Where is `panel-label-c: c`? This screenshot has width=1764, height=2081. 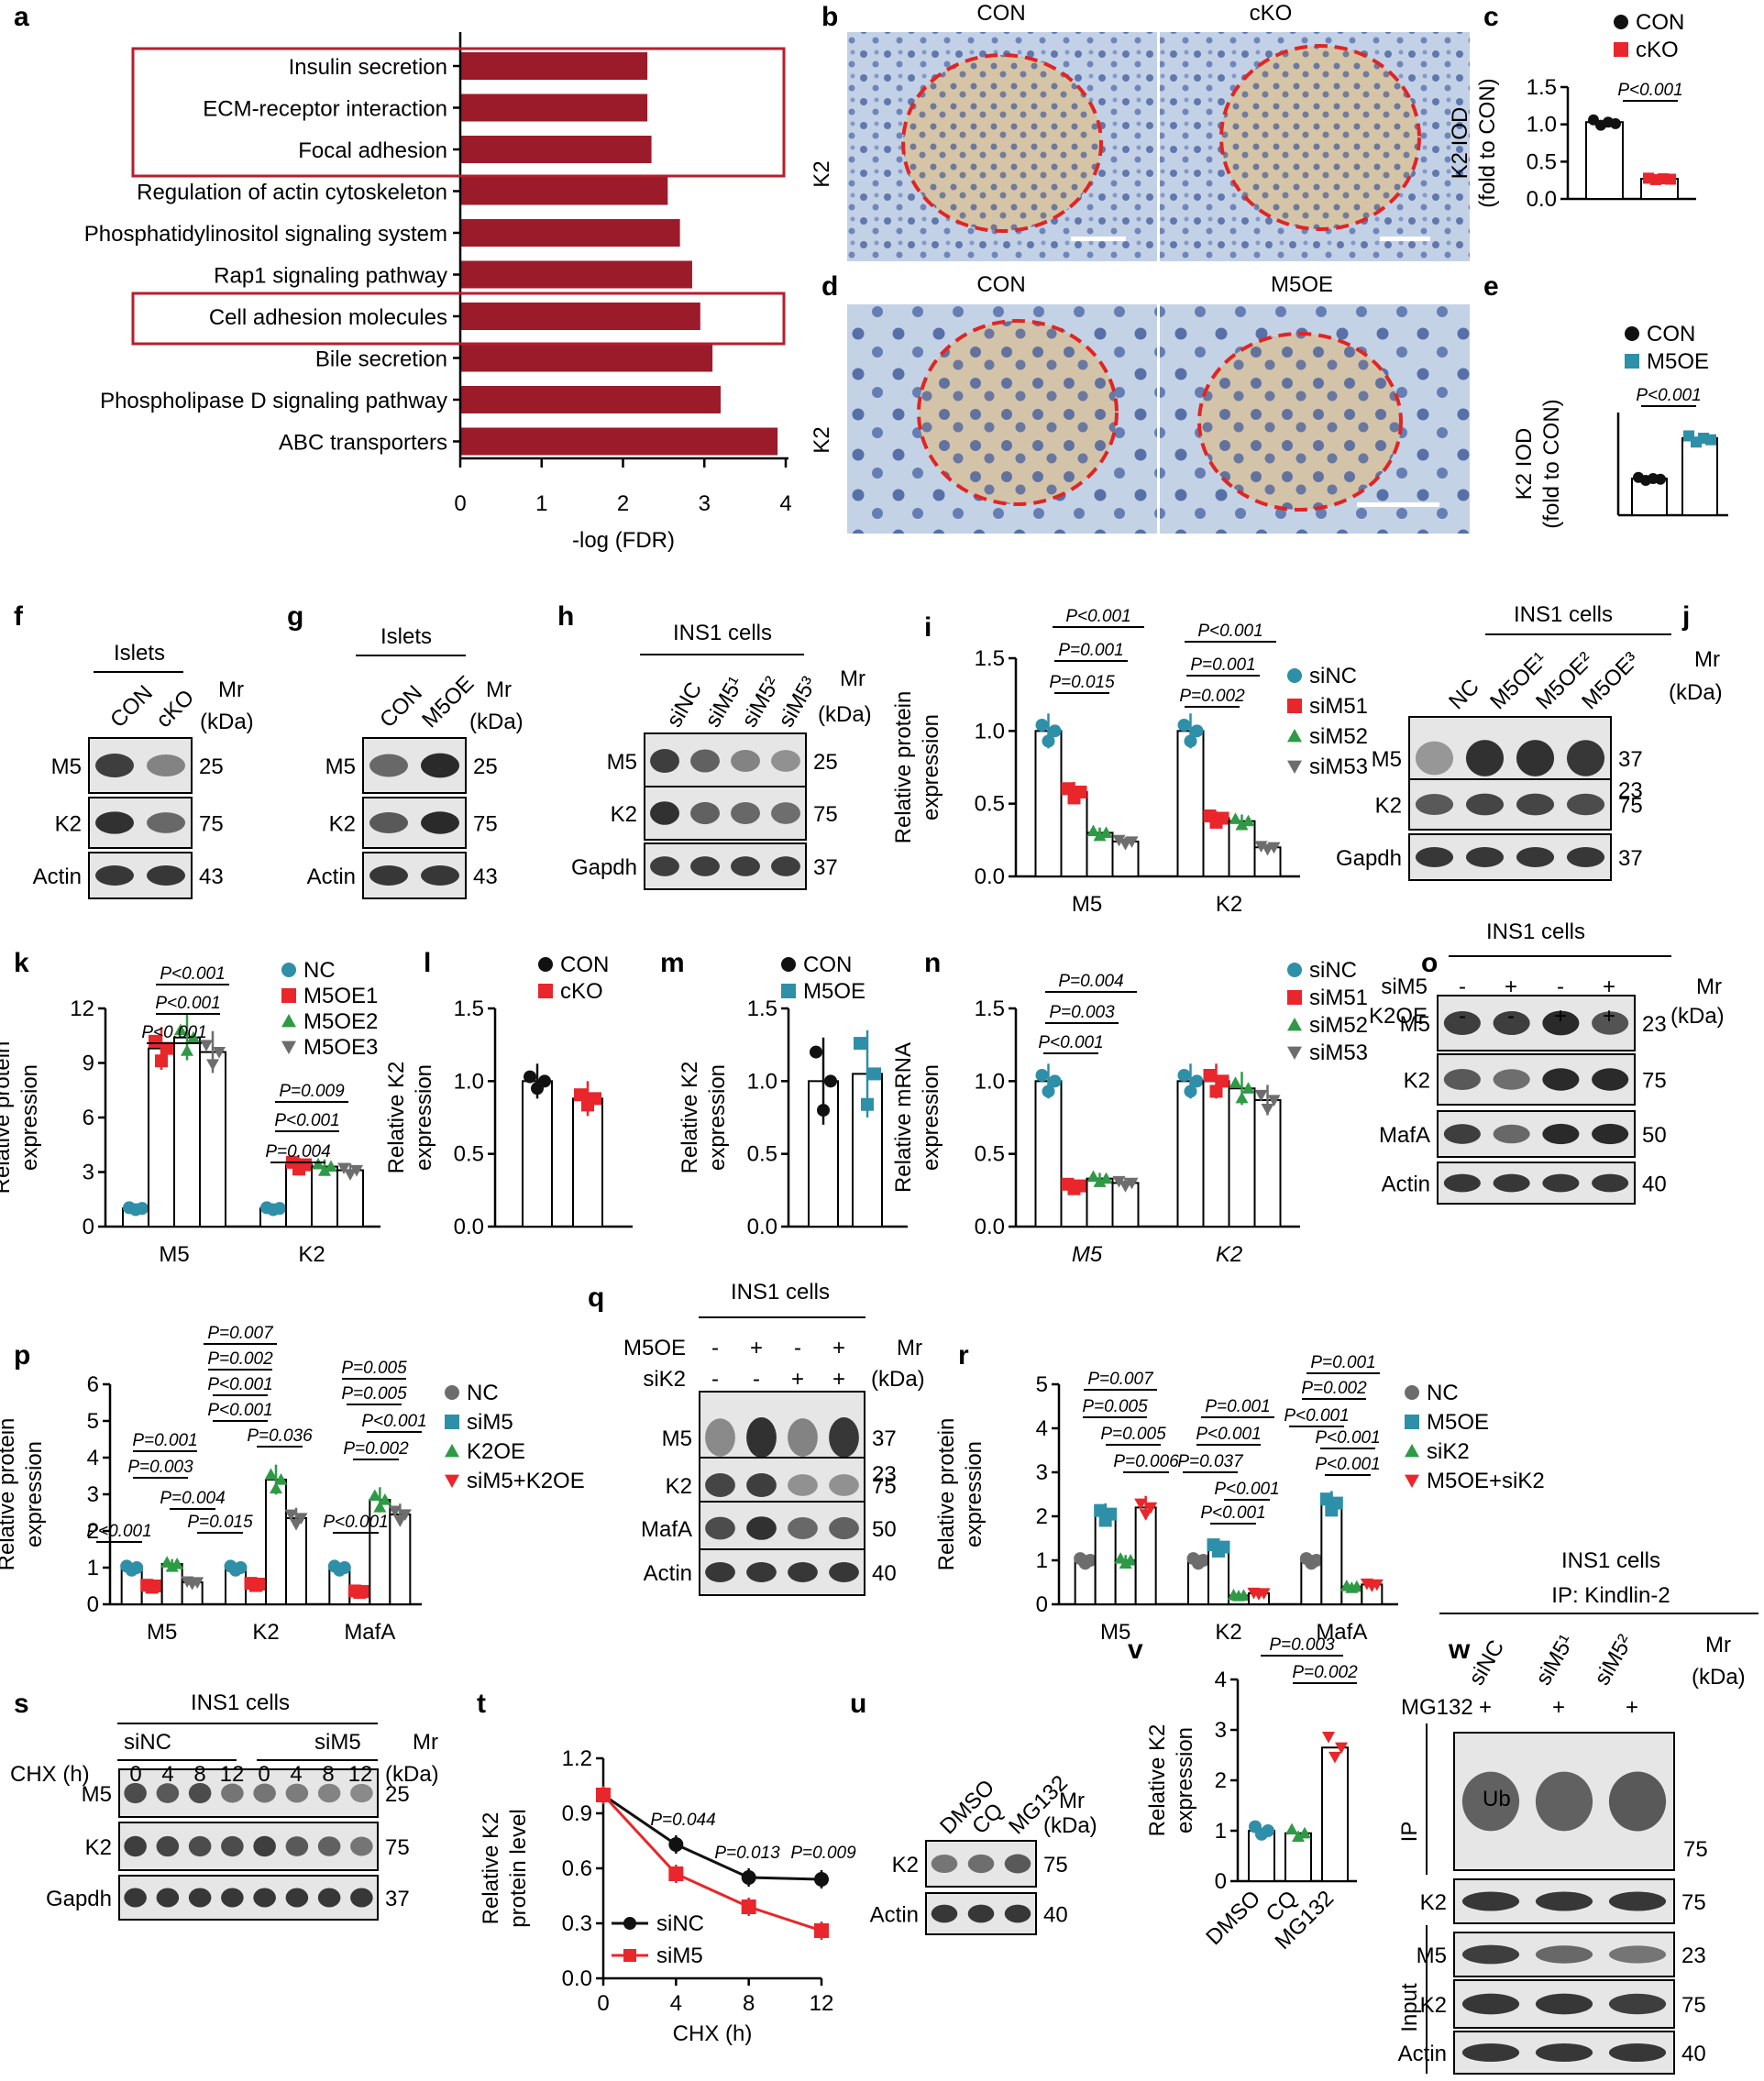
panel-label-c: c is located at coordinates (1491, 17).